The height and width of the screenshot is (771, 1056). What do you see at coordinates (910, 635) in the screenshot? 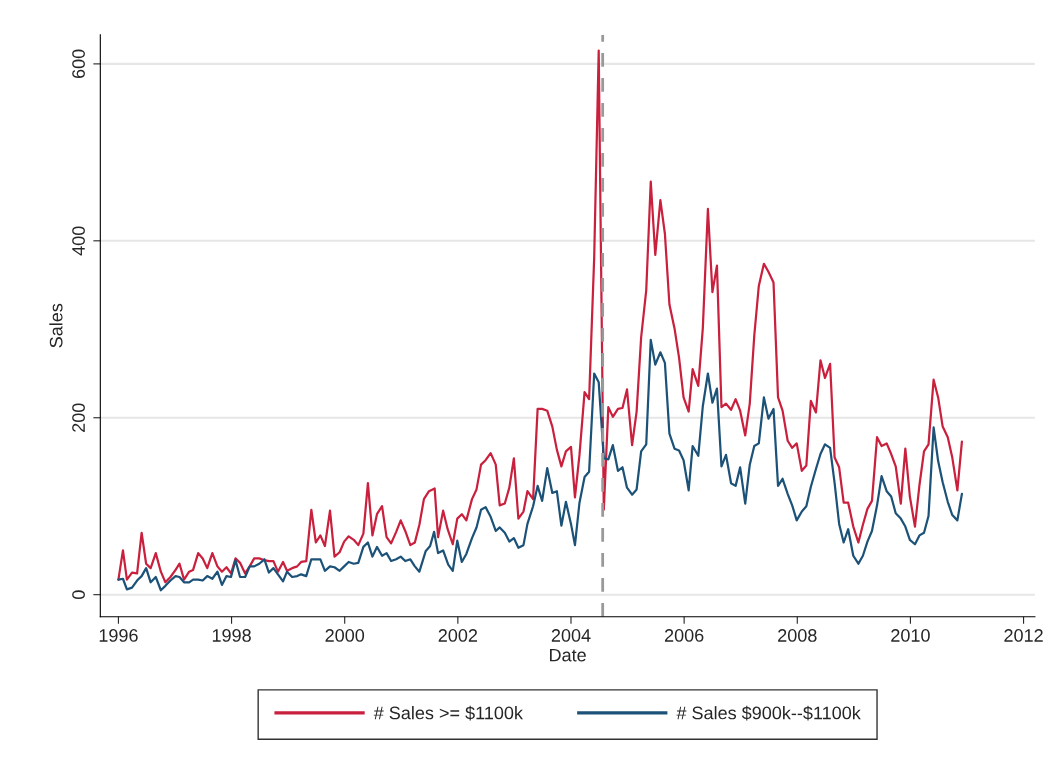
I see `x-tick-label: 2010` at bounding box center [910, 635].